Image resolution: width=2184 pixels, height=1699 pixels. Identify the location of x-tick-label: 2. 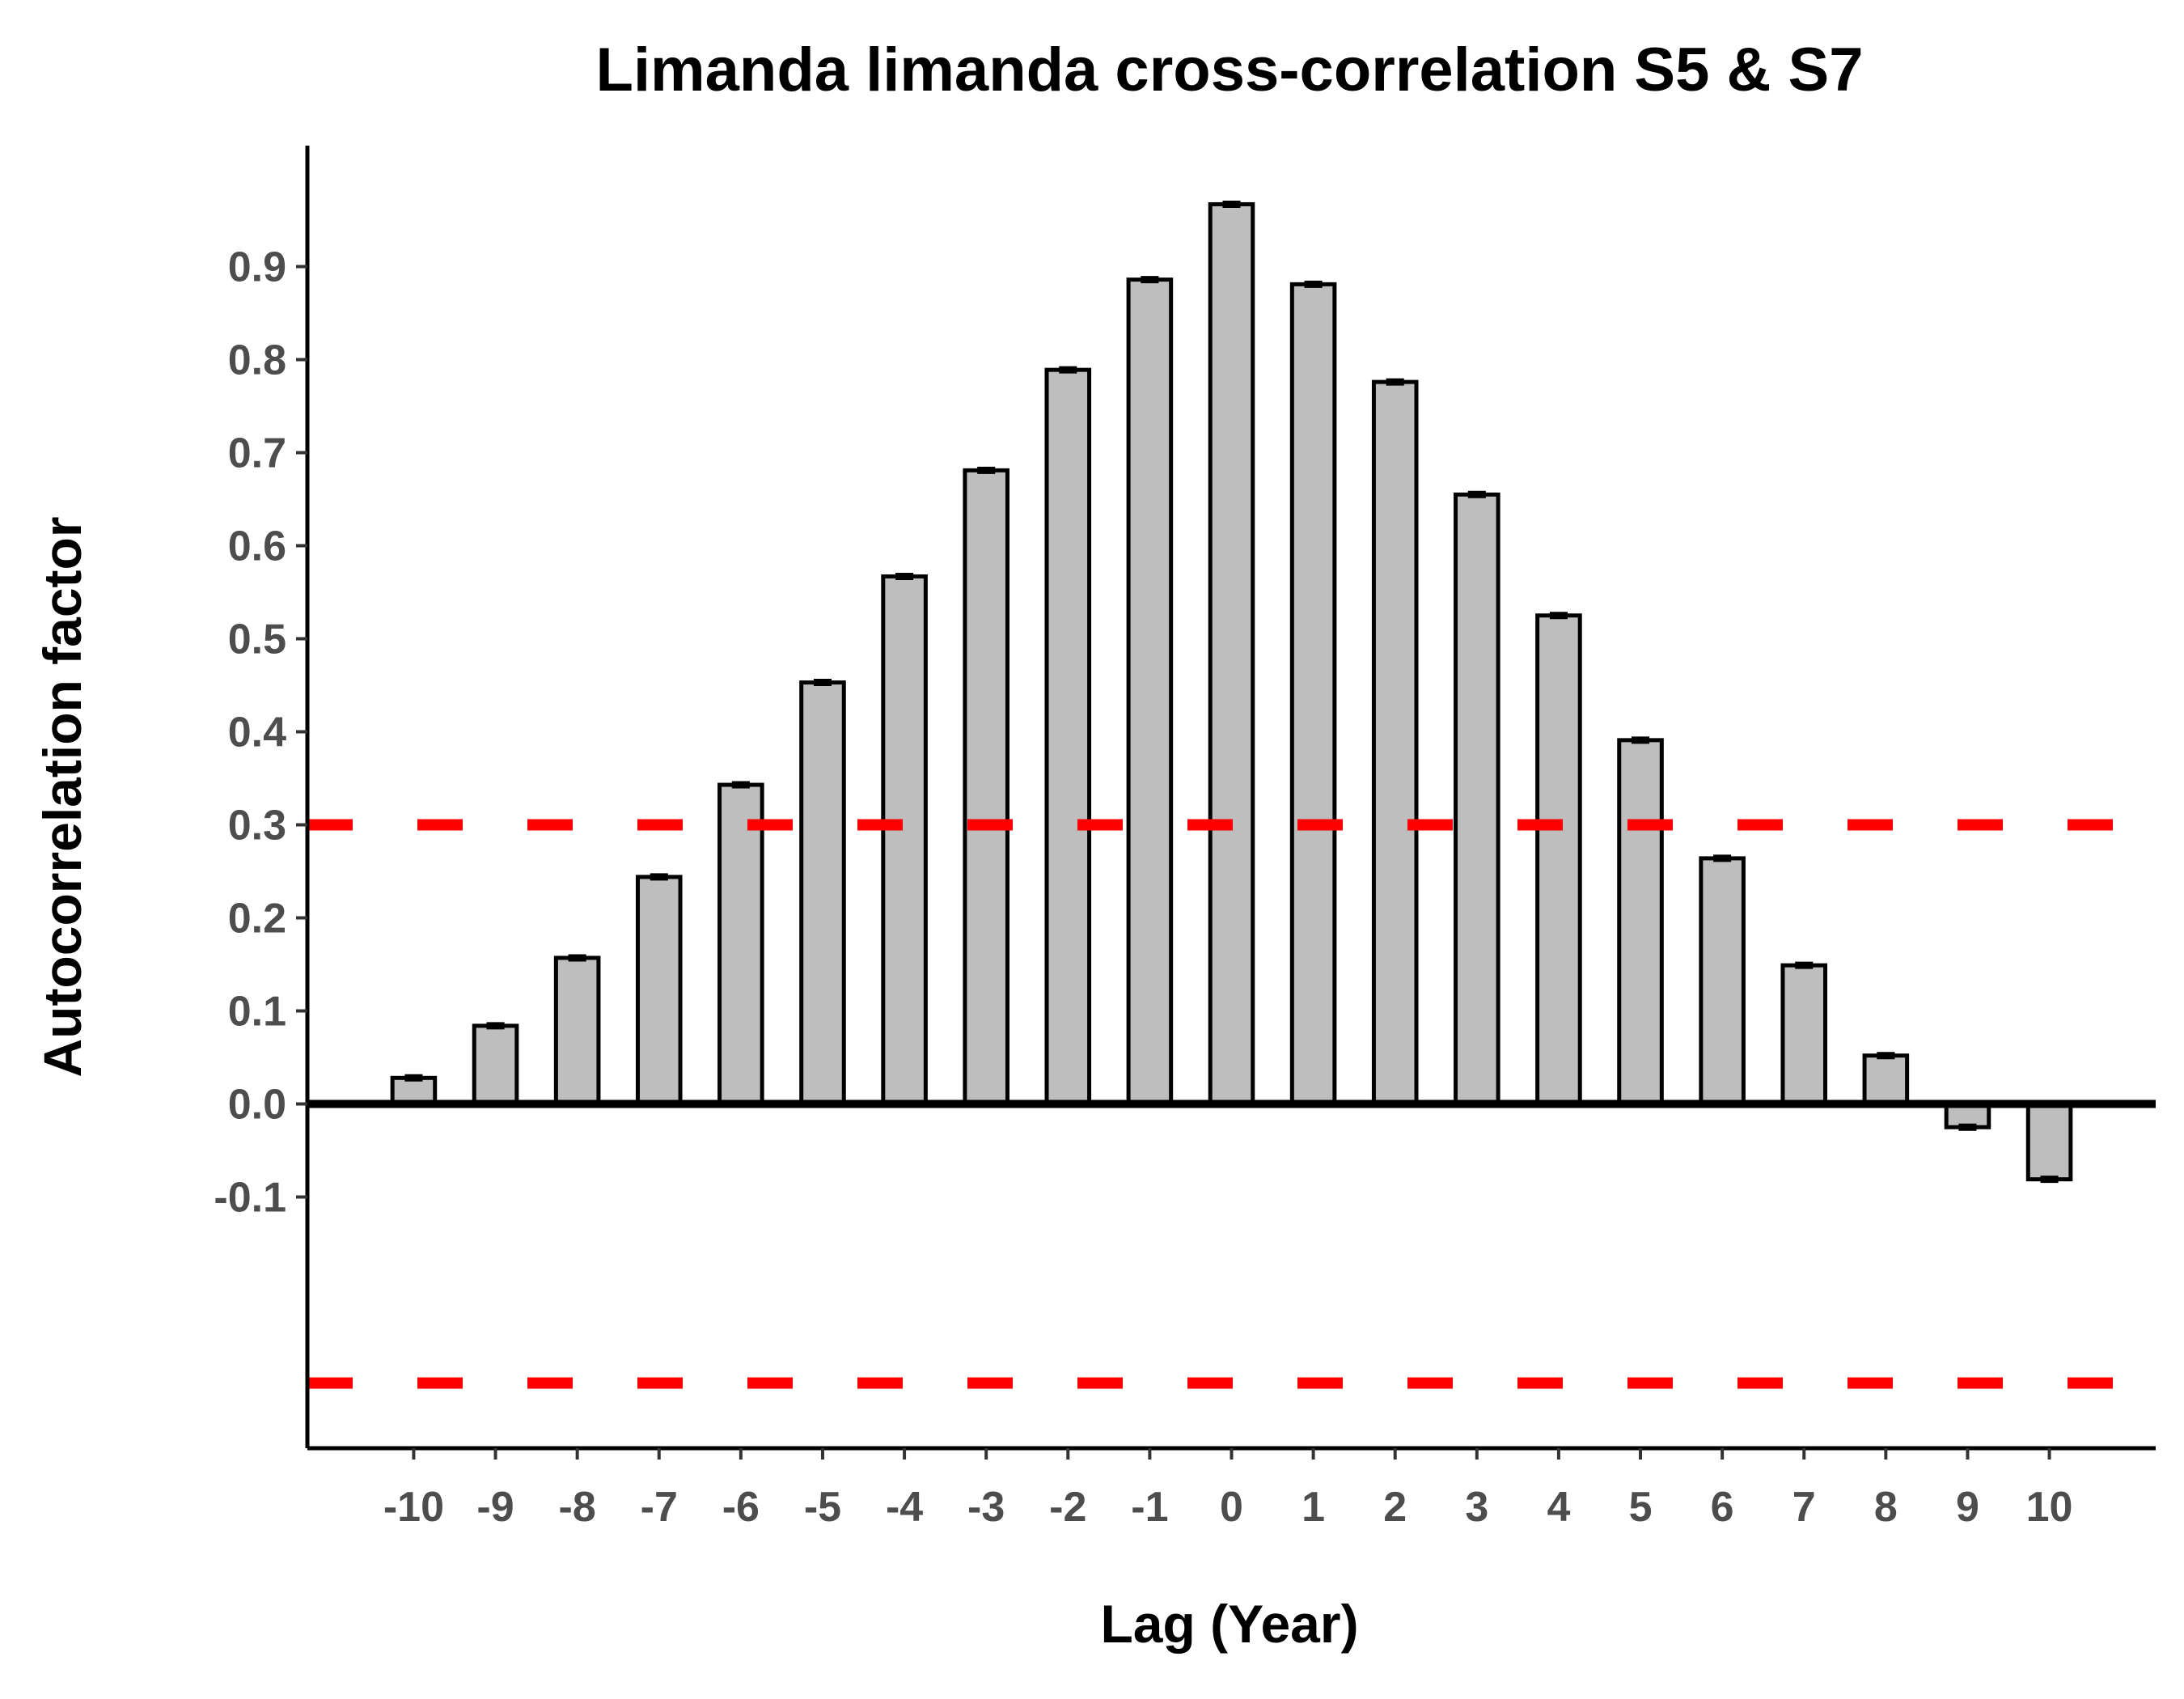
(1395, 1507).